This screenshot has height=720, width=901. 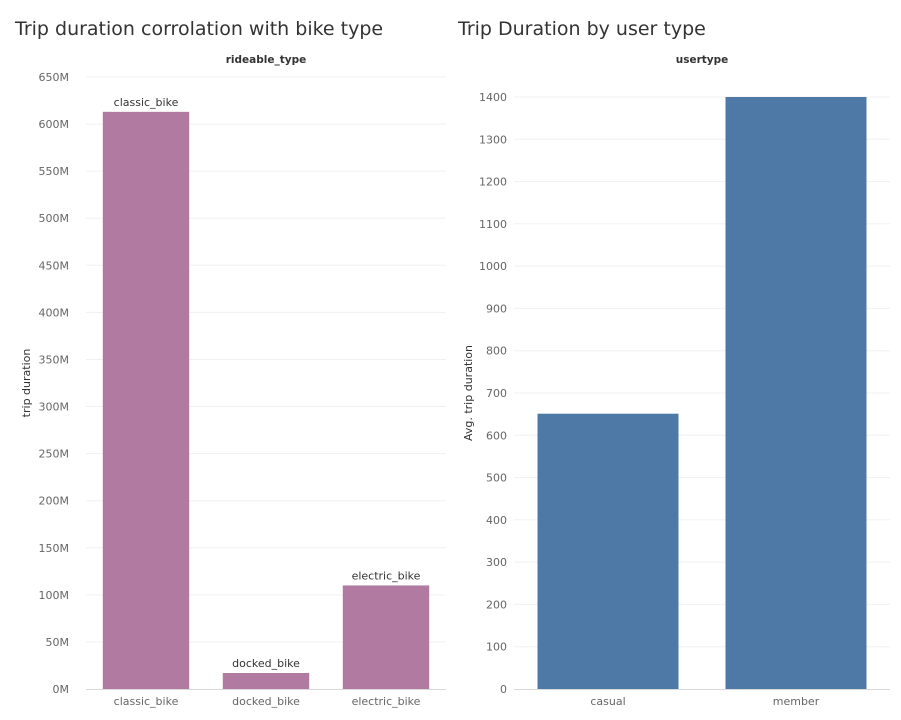 I want to click on y-tick-label: 0M, so click(x=61, y=689).